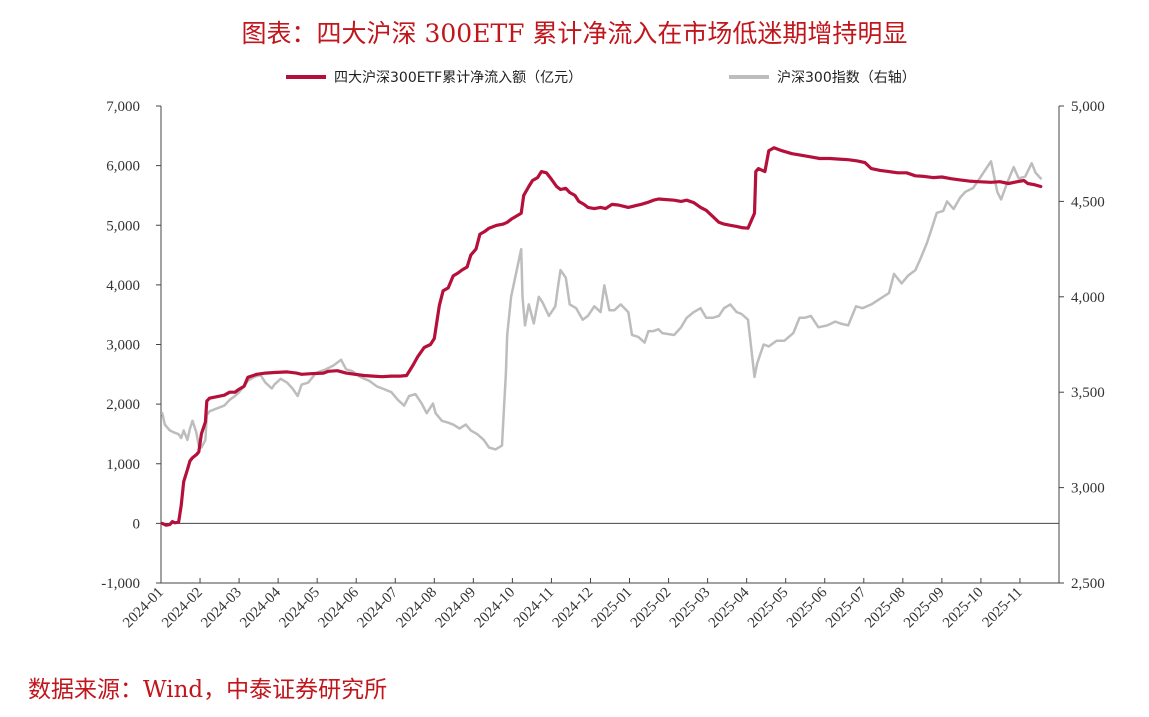  Describe the element at coordinates (221, 608) in the screenshot. I see `x-tick-label: 2024-03` at that location.